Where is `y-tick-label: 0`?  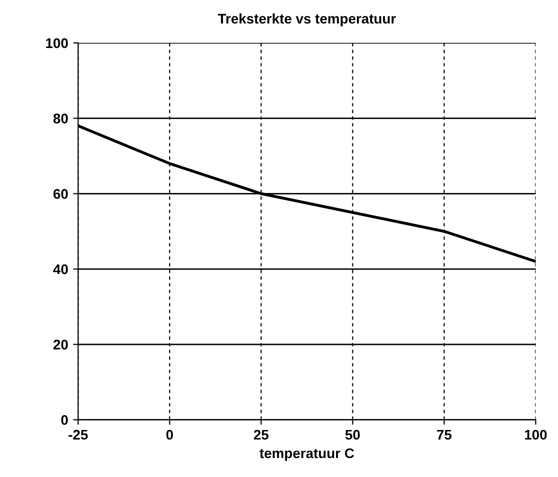
y-tick-label: 0 is located at coordinates (64, 420).